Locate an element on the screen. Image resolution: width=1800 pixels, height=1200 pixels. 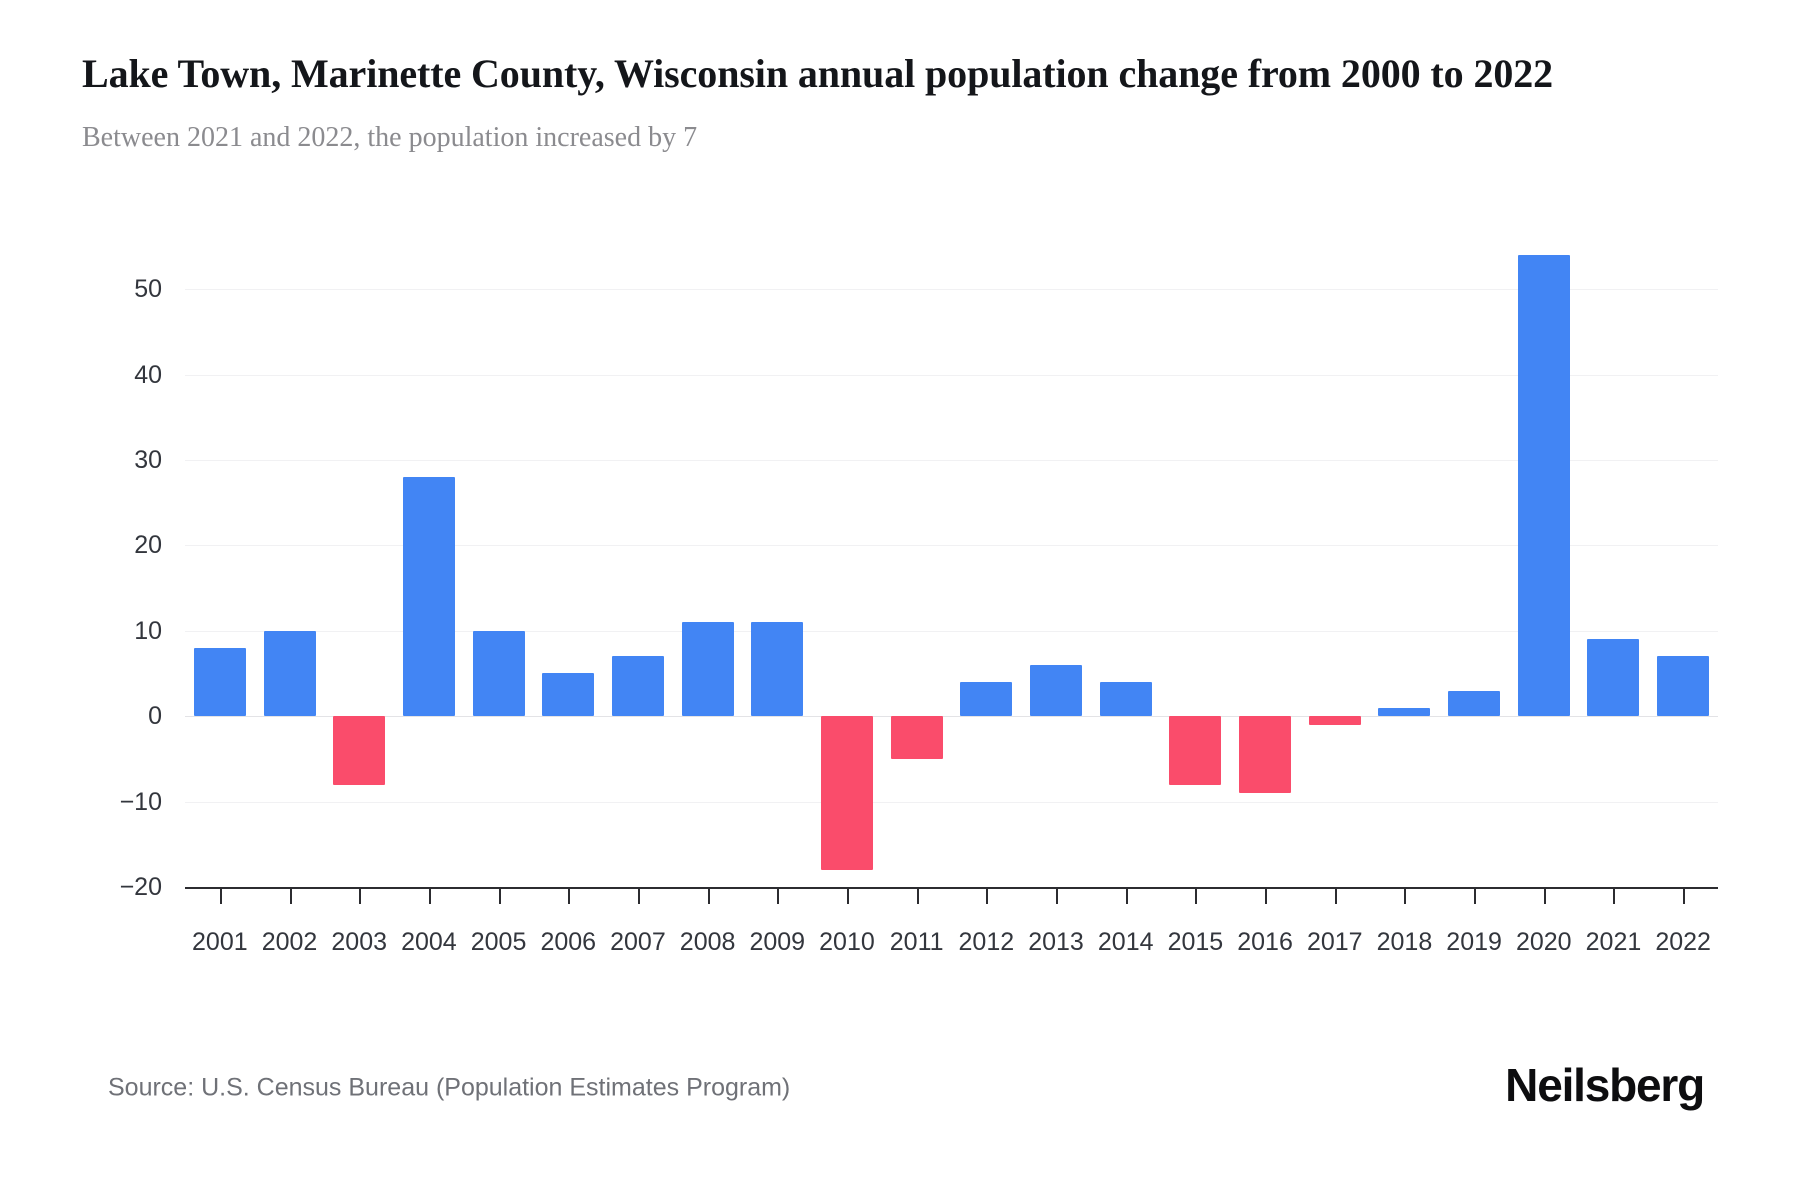
y-axis-tick-label: 0 is located at coordinates (155, 716).